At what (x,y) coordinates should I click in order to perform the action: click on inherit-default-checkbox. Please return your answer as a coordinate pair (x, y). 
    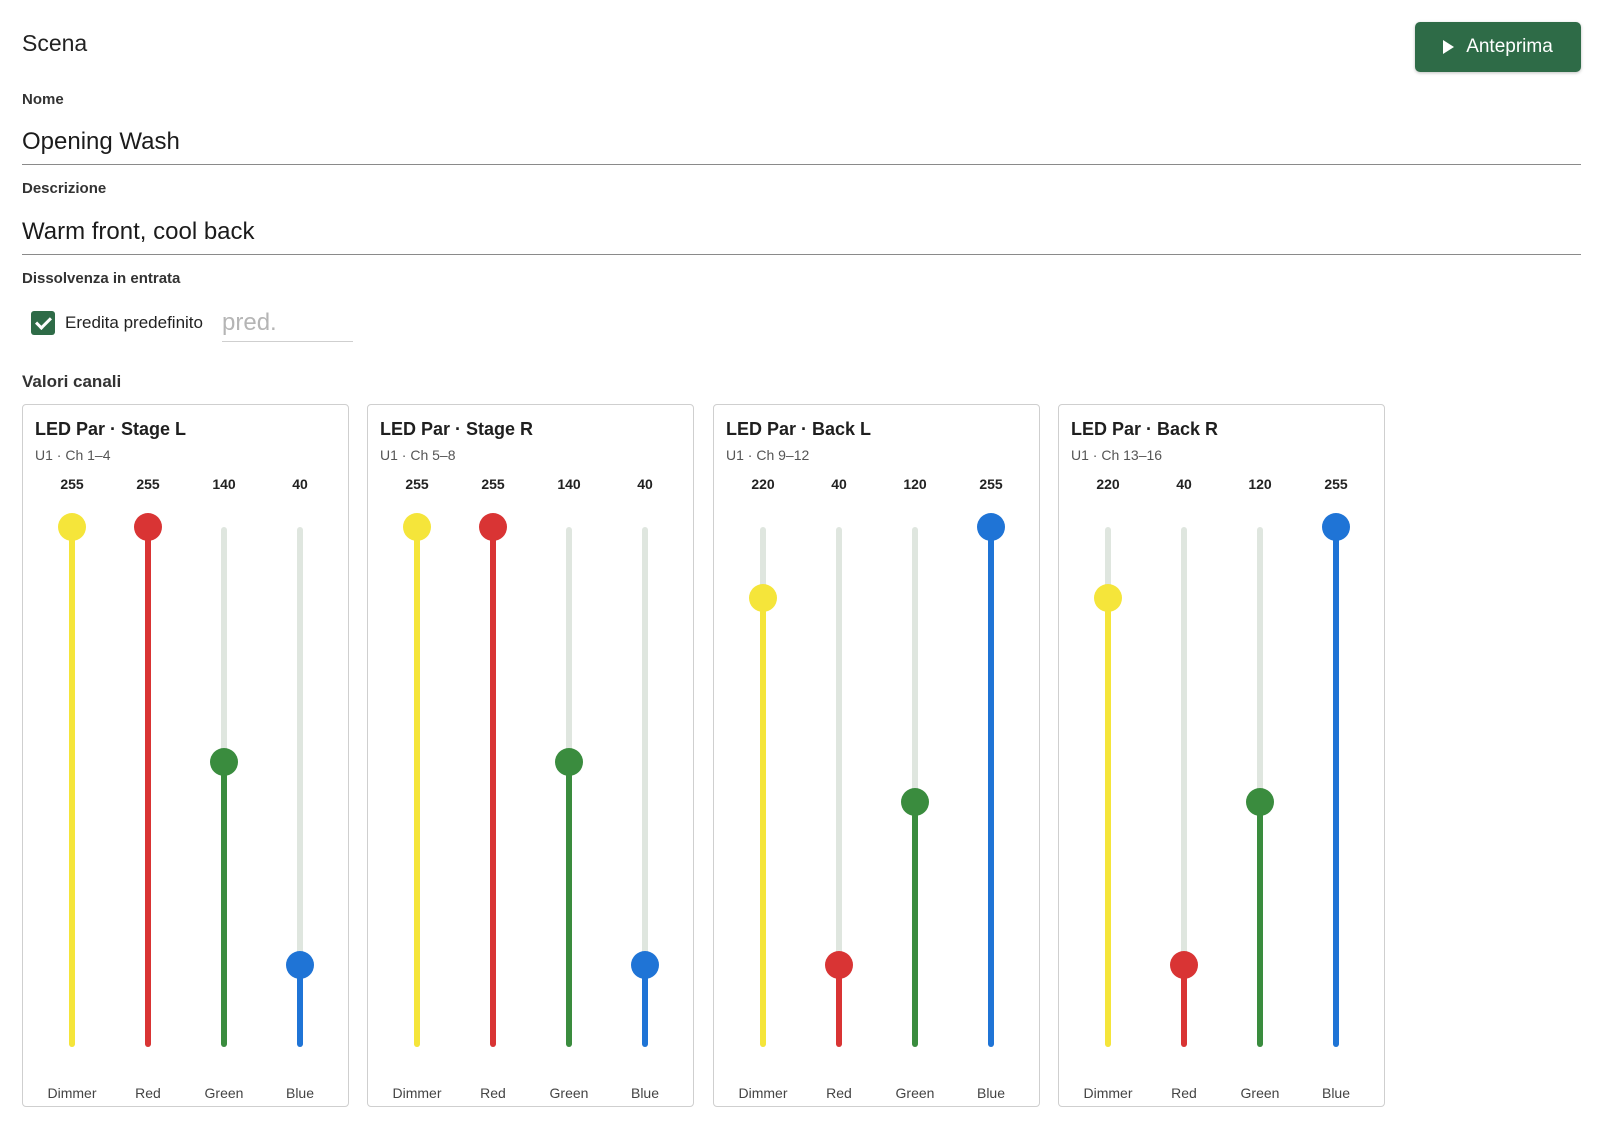
    Looking at the image, I should click on (43, 323).